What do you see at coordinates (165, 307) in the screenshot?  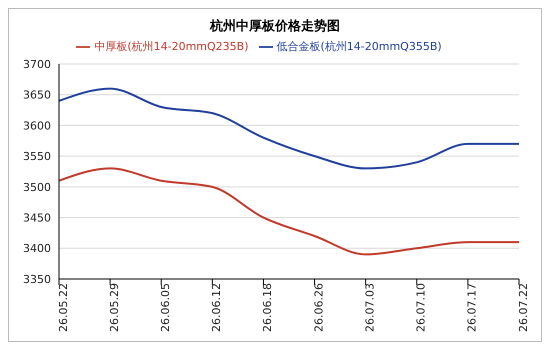 I see `x-tick-label: 26.06.05` at bounding box center [165, 307].